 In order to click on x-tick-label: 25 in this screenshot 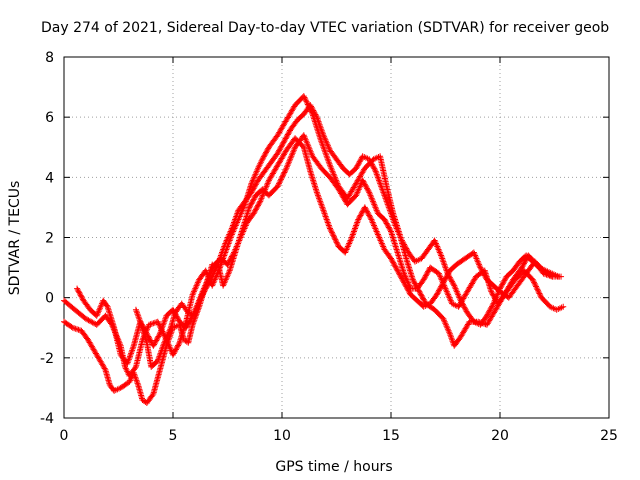, I will do `click(609, 436)`.